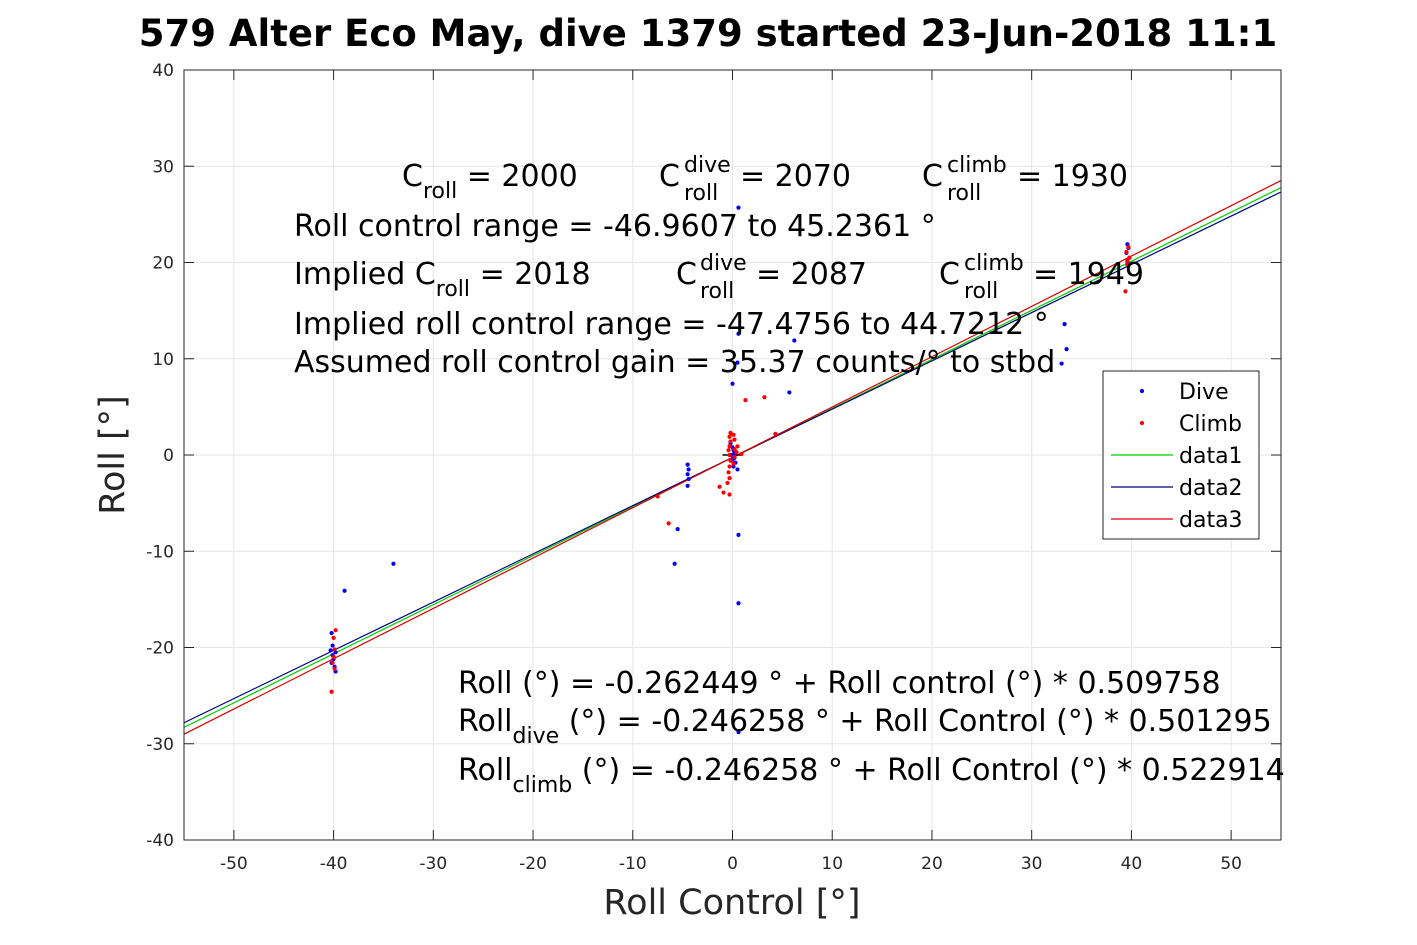  Describe the element at coordinates (717, 291) in the screenshot. I see `annotation-implied-c-roll-dive-sub: roll` at that location.